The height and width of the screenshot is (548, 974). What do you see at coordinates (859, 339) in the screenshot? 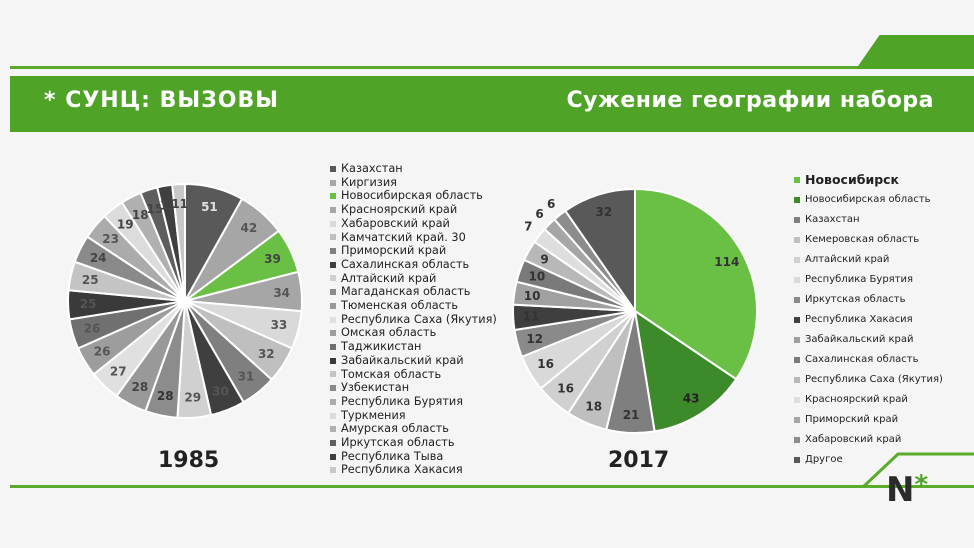
I see `legend-label: Забайкальский край` at bounding box center [859, 339].